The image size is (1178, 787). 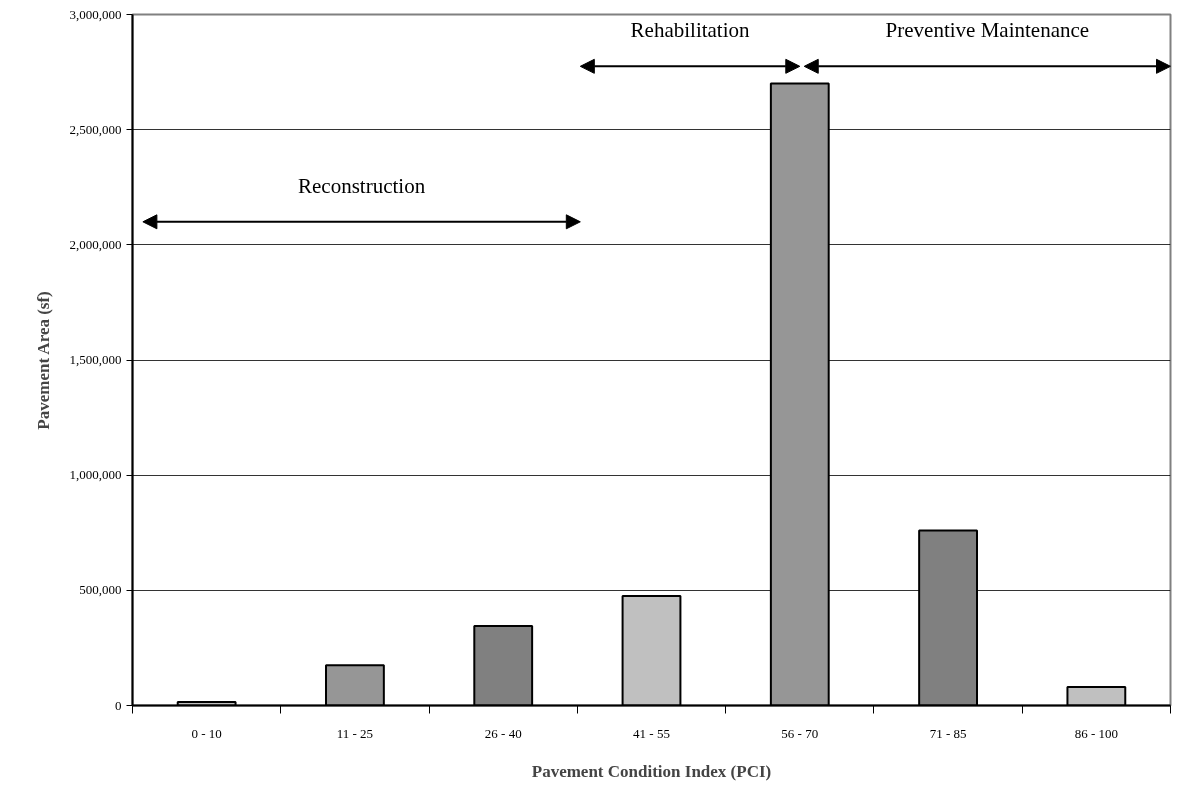 What do you see at coordinates (651, 733) in the screenshot?
I see `x-tick-label: 41 - 55` at bounding box center [651, 733].